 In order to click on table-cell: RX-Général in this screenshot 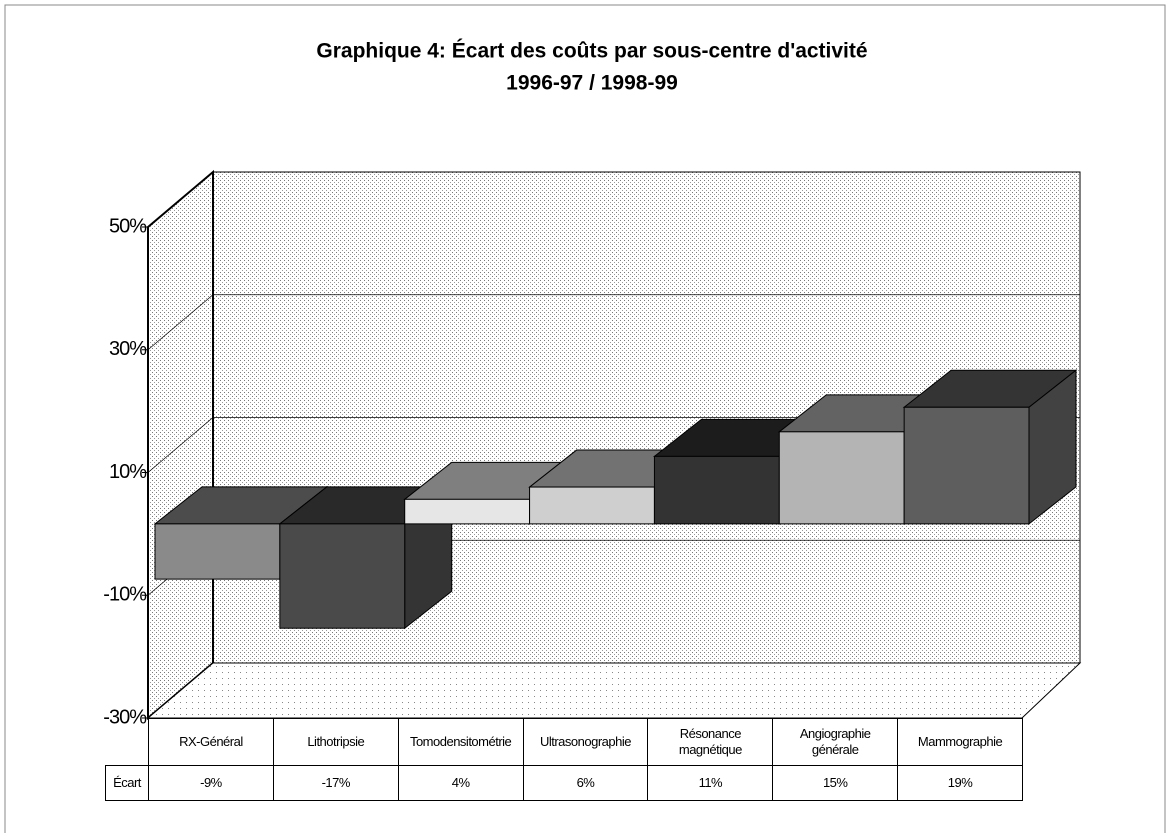, I will do `click(211, 742)`.